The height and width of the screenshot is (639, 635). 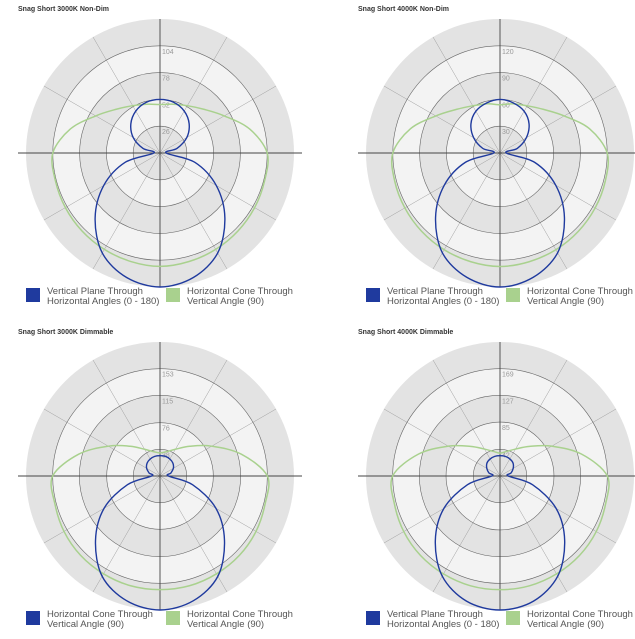 I want to click on ring-value-label: 85, so click(x=506, y=428).